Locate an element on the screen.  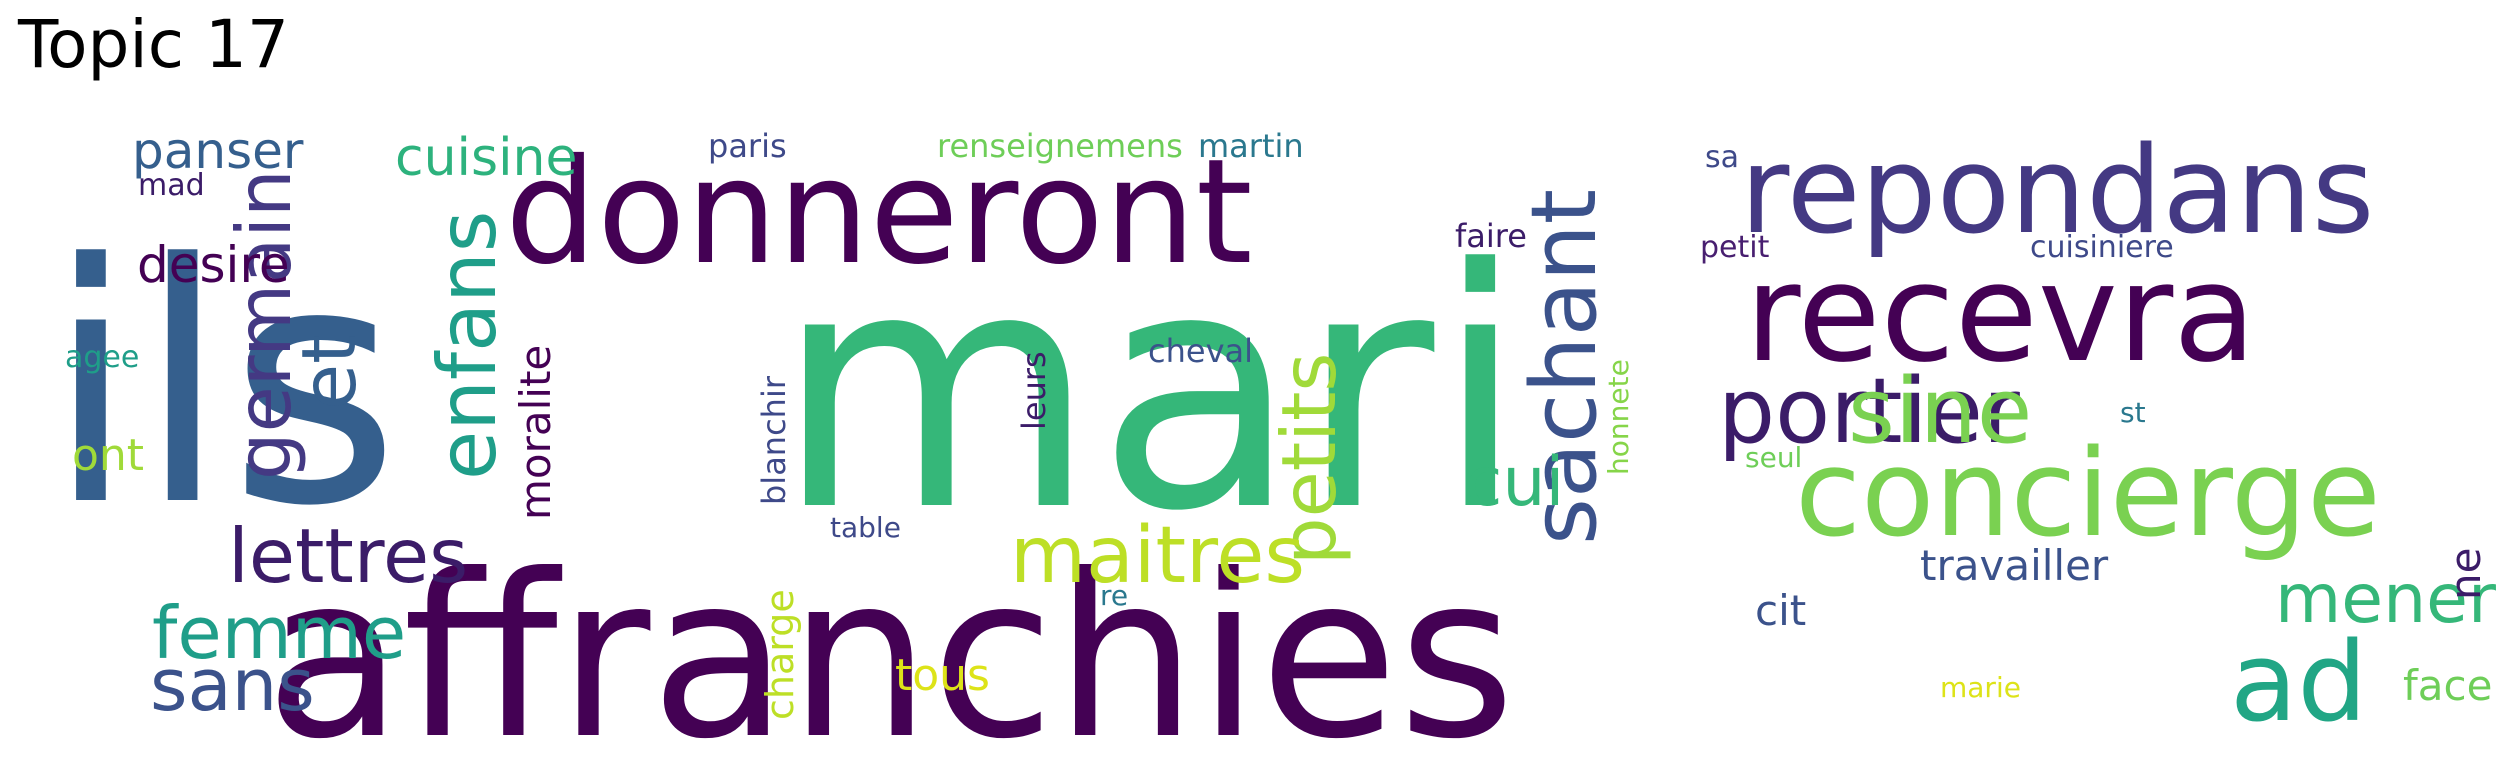
word-seul: seul is located at coordinates (1773, 457).